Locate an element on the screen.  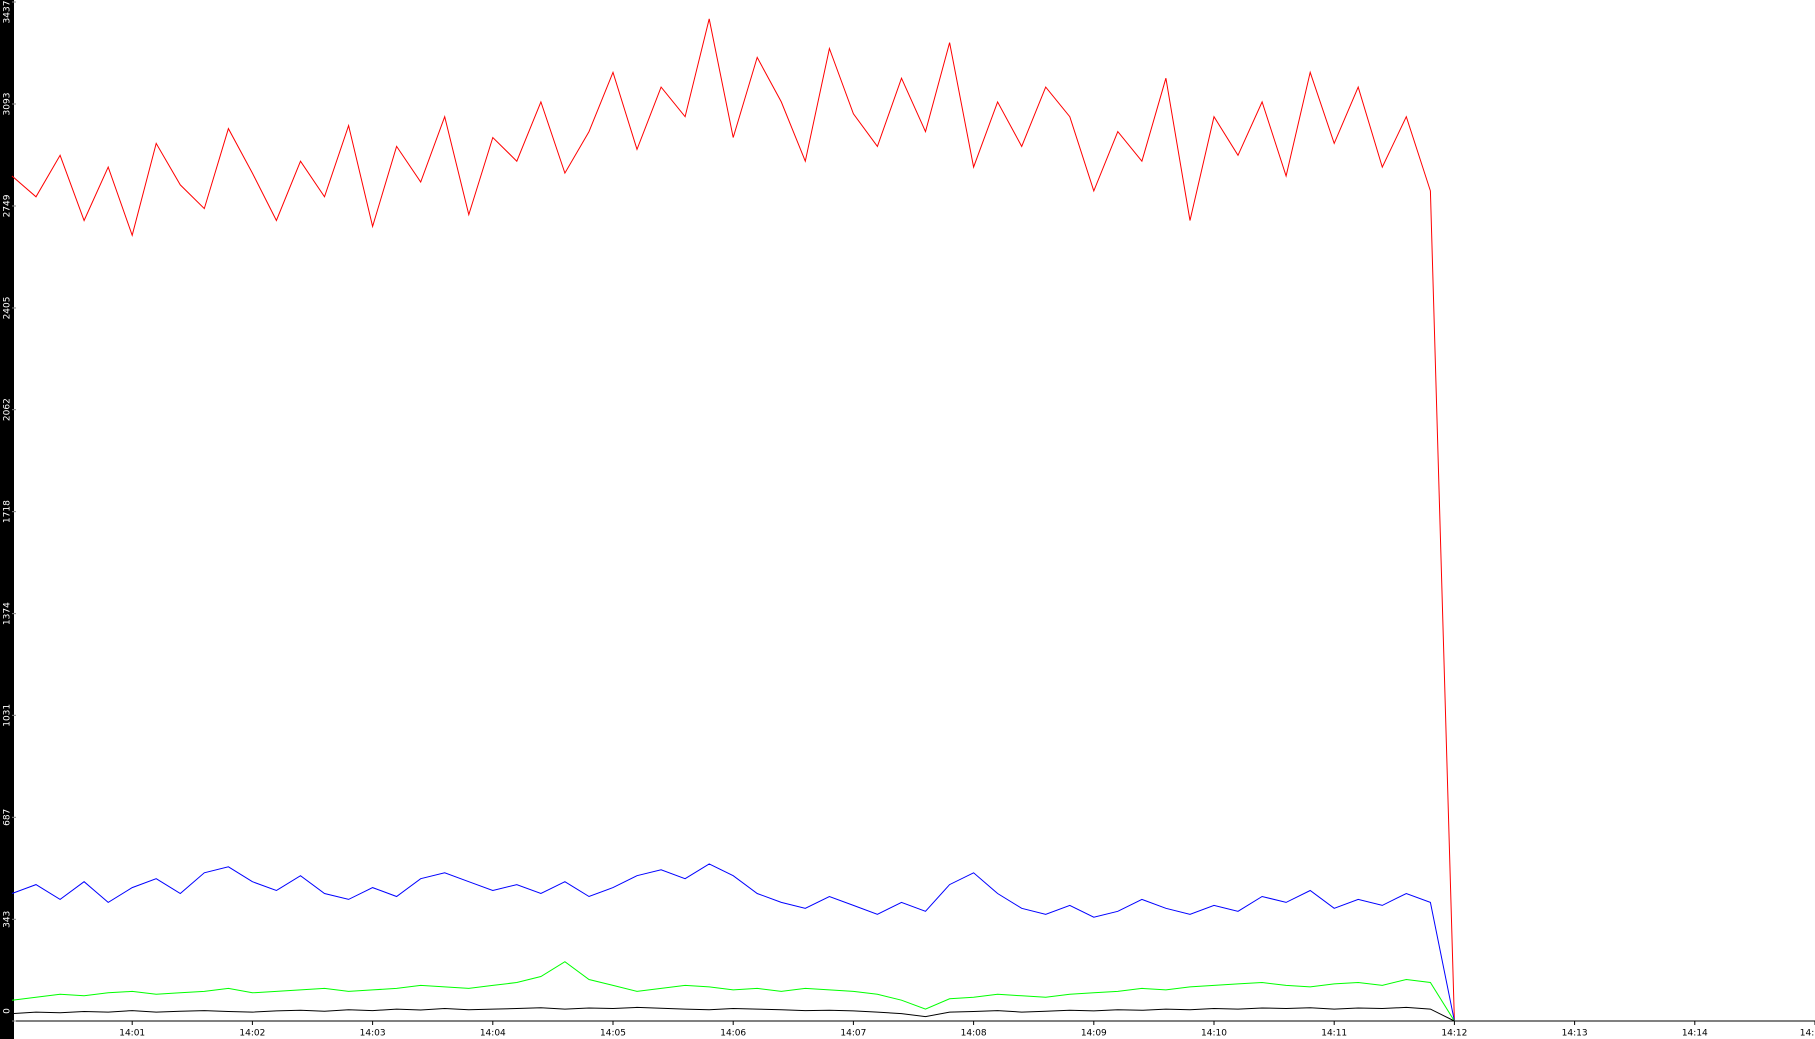
y-axis-strip is located at coordinates (7, 519).